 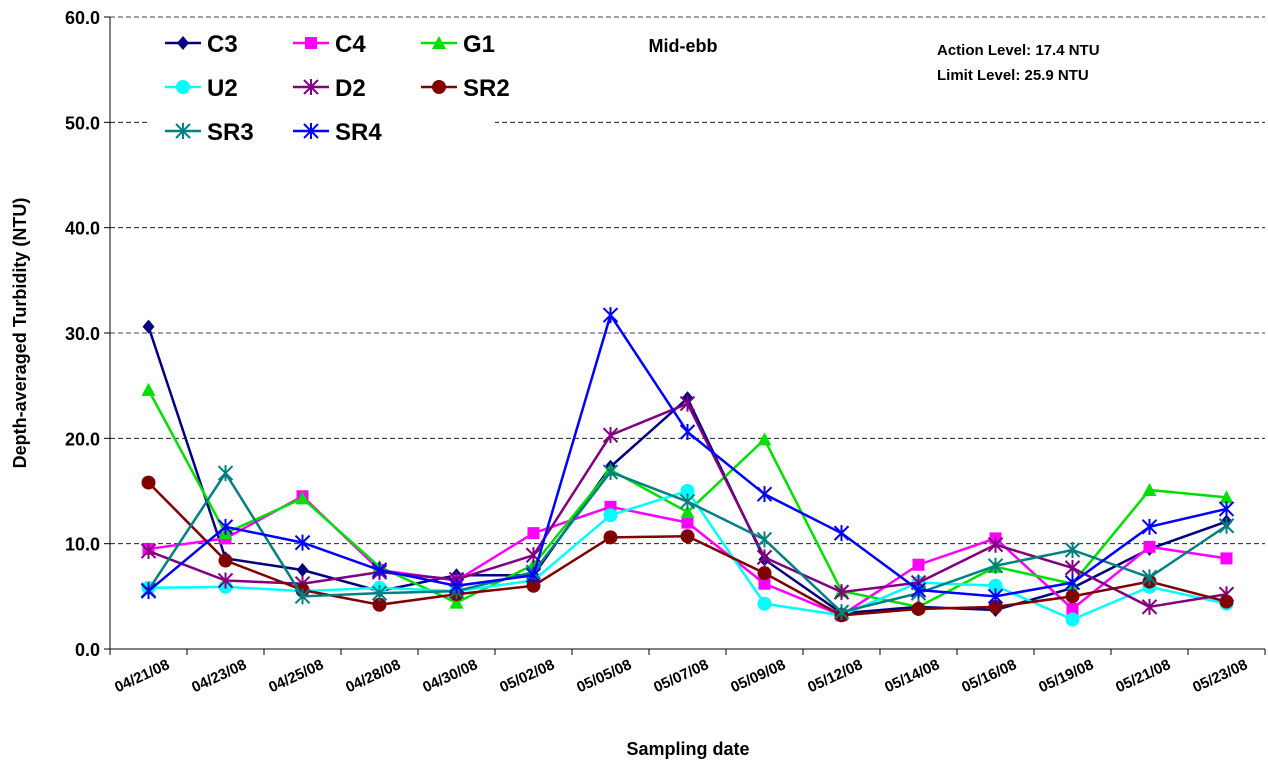 What do you see at coordinates (1143, 676) in the screenshot?
I see `x-tick-label: 05/21/08` at bounding box center [1143, 676].